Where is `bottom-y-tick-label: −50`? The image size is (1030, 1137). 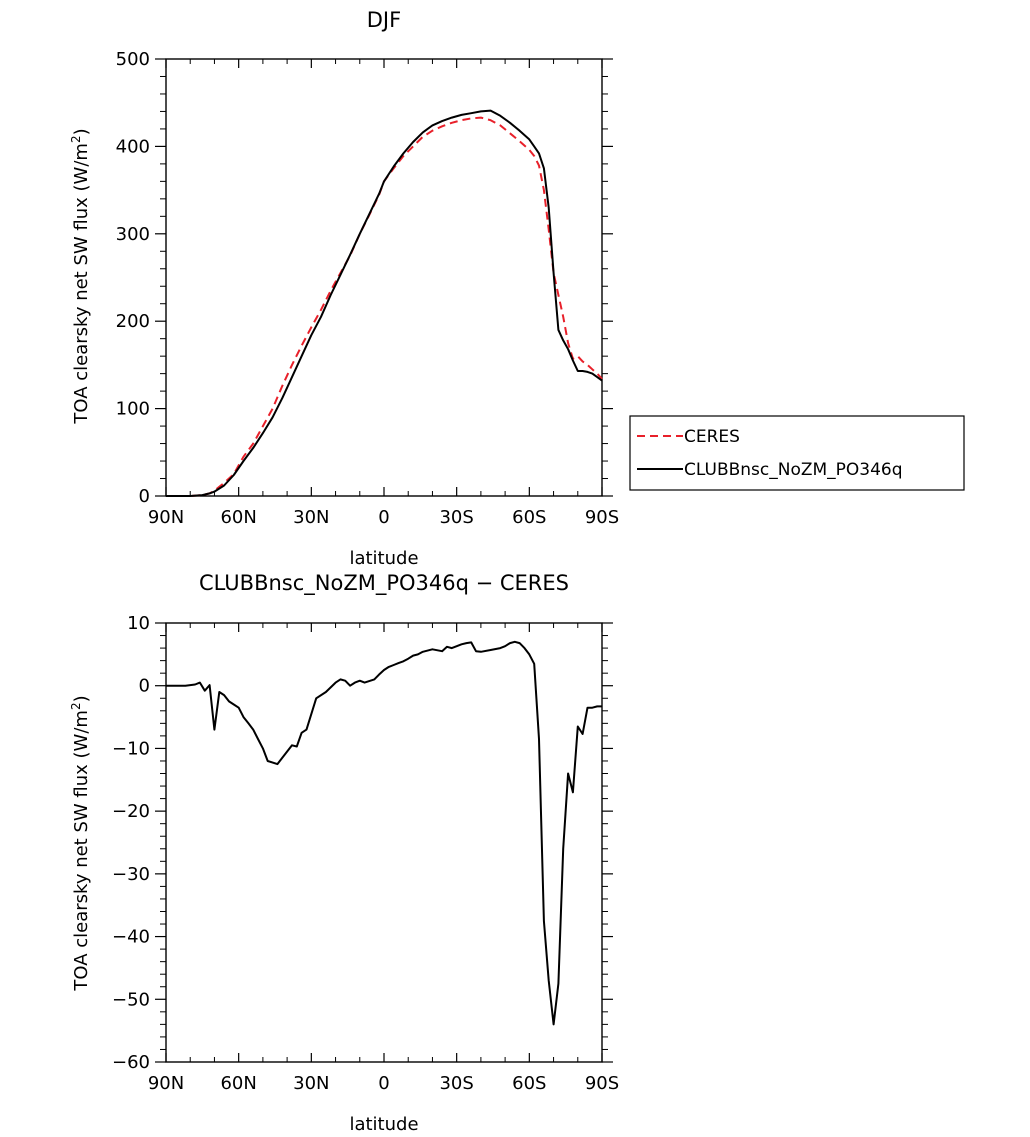 bottom-y-tick-label: −50 is located at coordinates (131, 999).